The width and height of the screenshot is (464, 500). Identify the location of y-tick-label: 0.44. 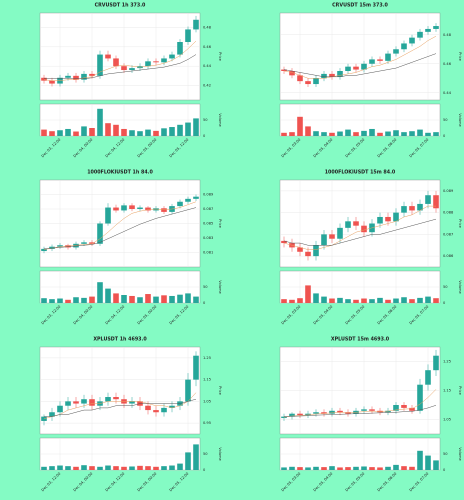
(207, 66).